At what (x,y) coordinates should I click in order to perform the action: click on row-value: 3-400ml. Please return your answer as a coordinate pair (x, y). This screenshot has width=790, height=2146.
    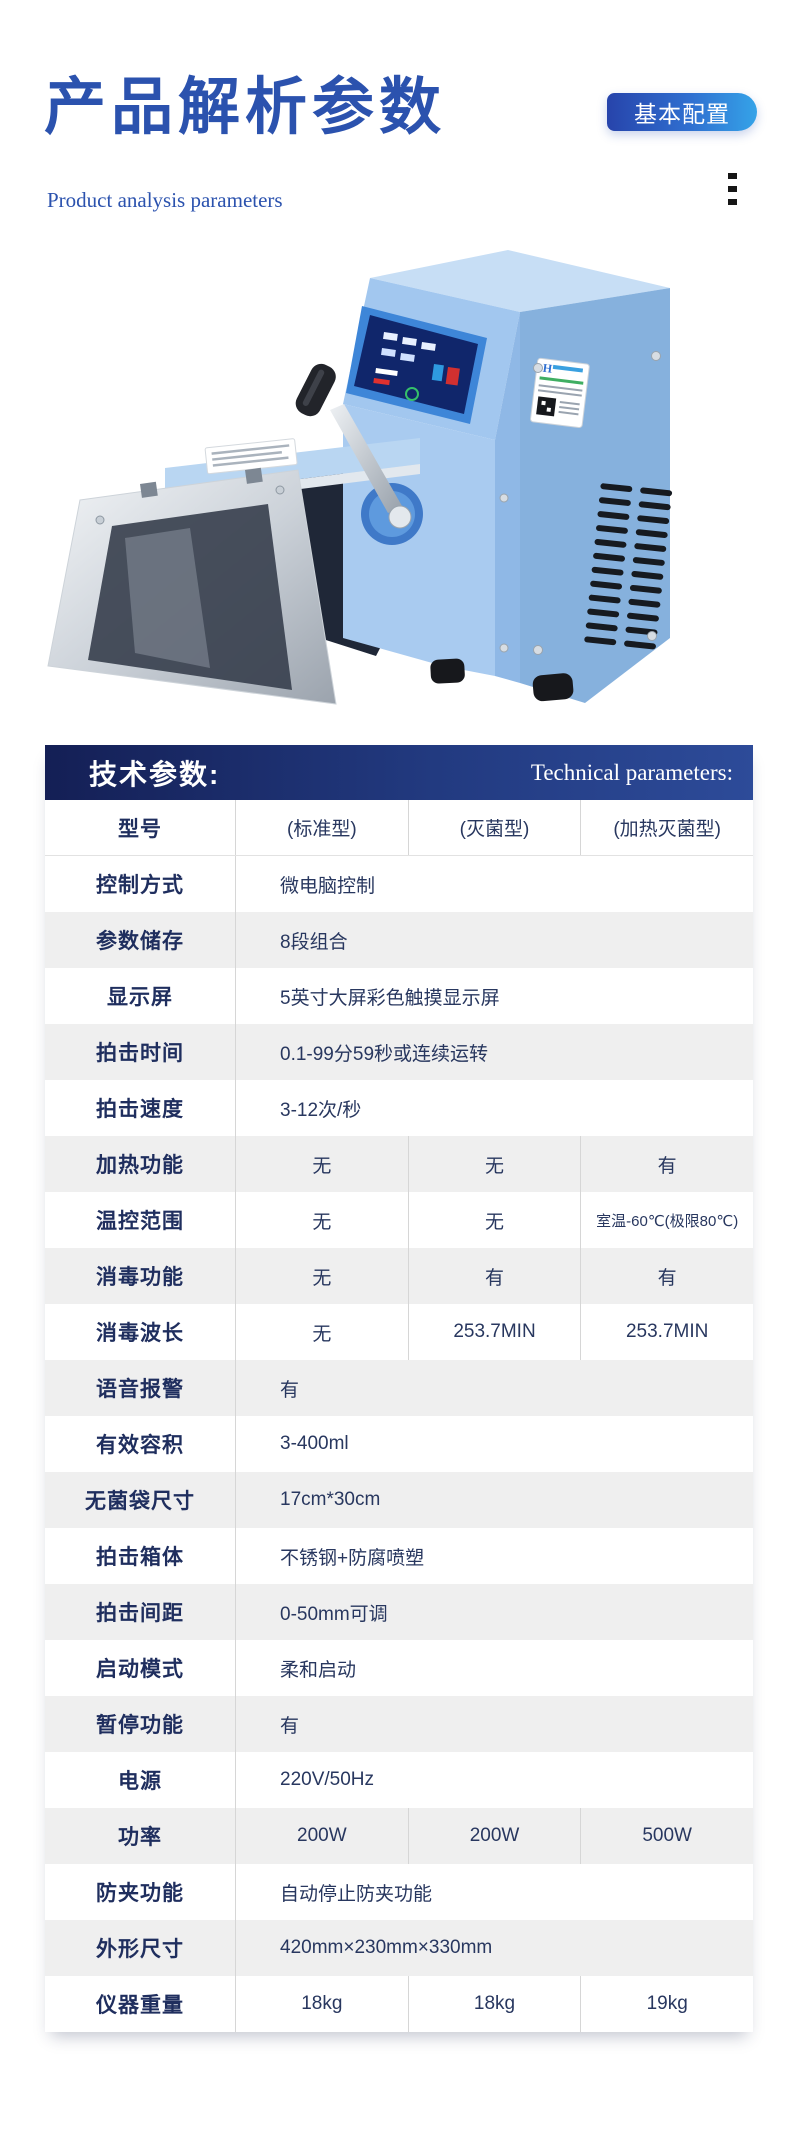
    Looking at the image, I should click on (494, 1444).